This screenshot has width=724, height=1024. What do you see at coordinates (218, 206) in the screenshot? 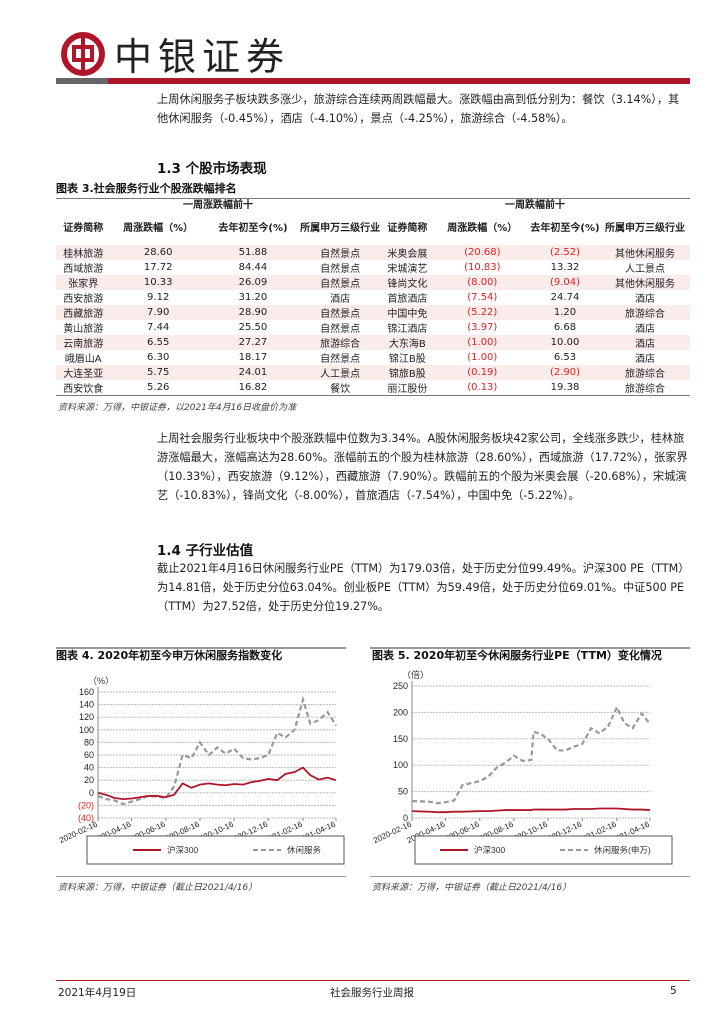
I see `left-title: 一周涨跌幅前十` at bounding box center [218, 206].